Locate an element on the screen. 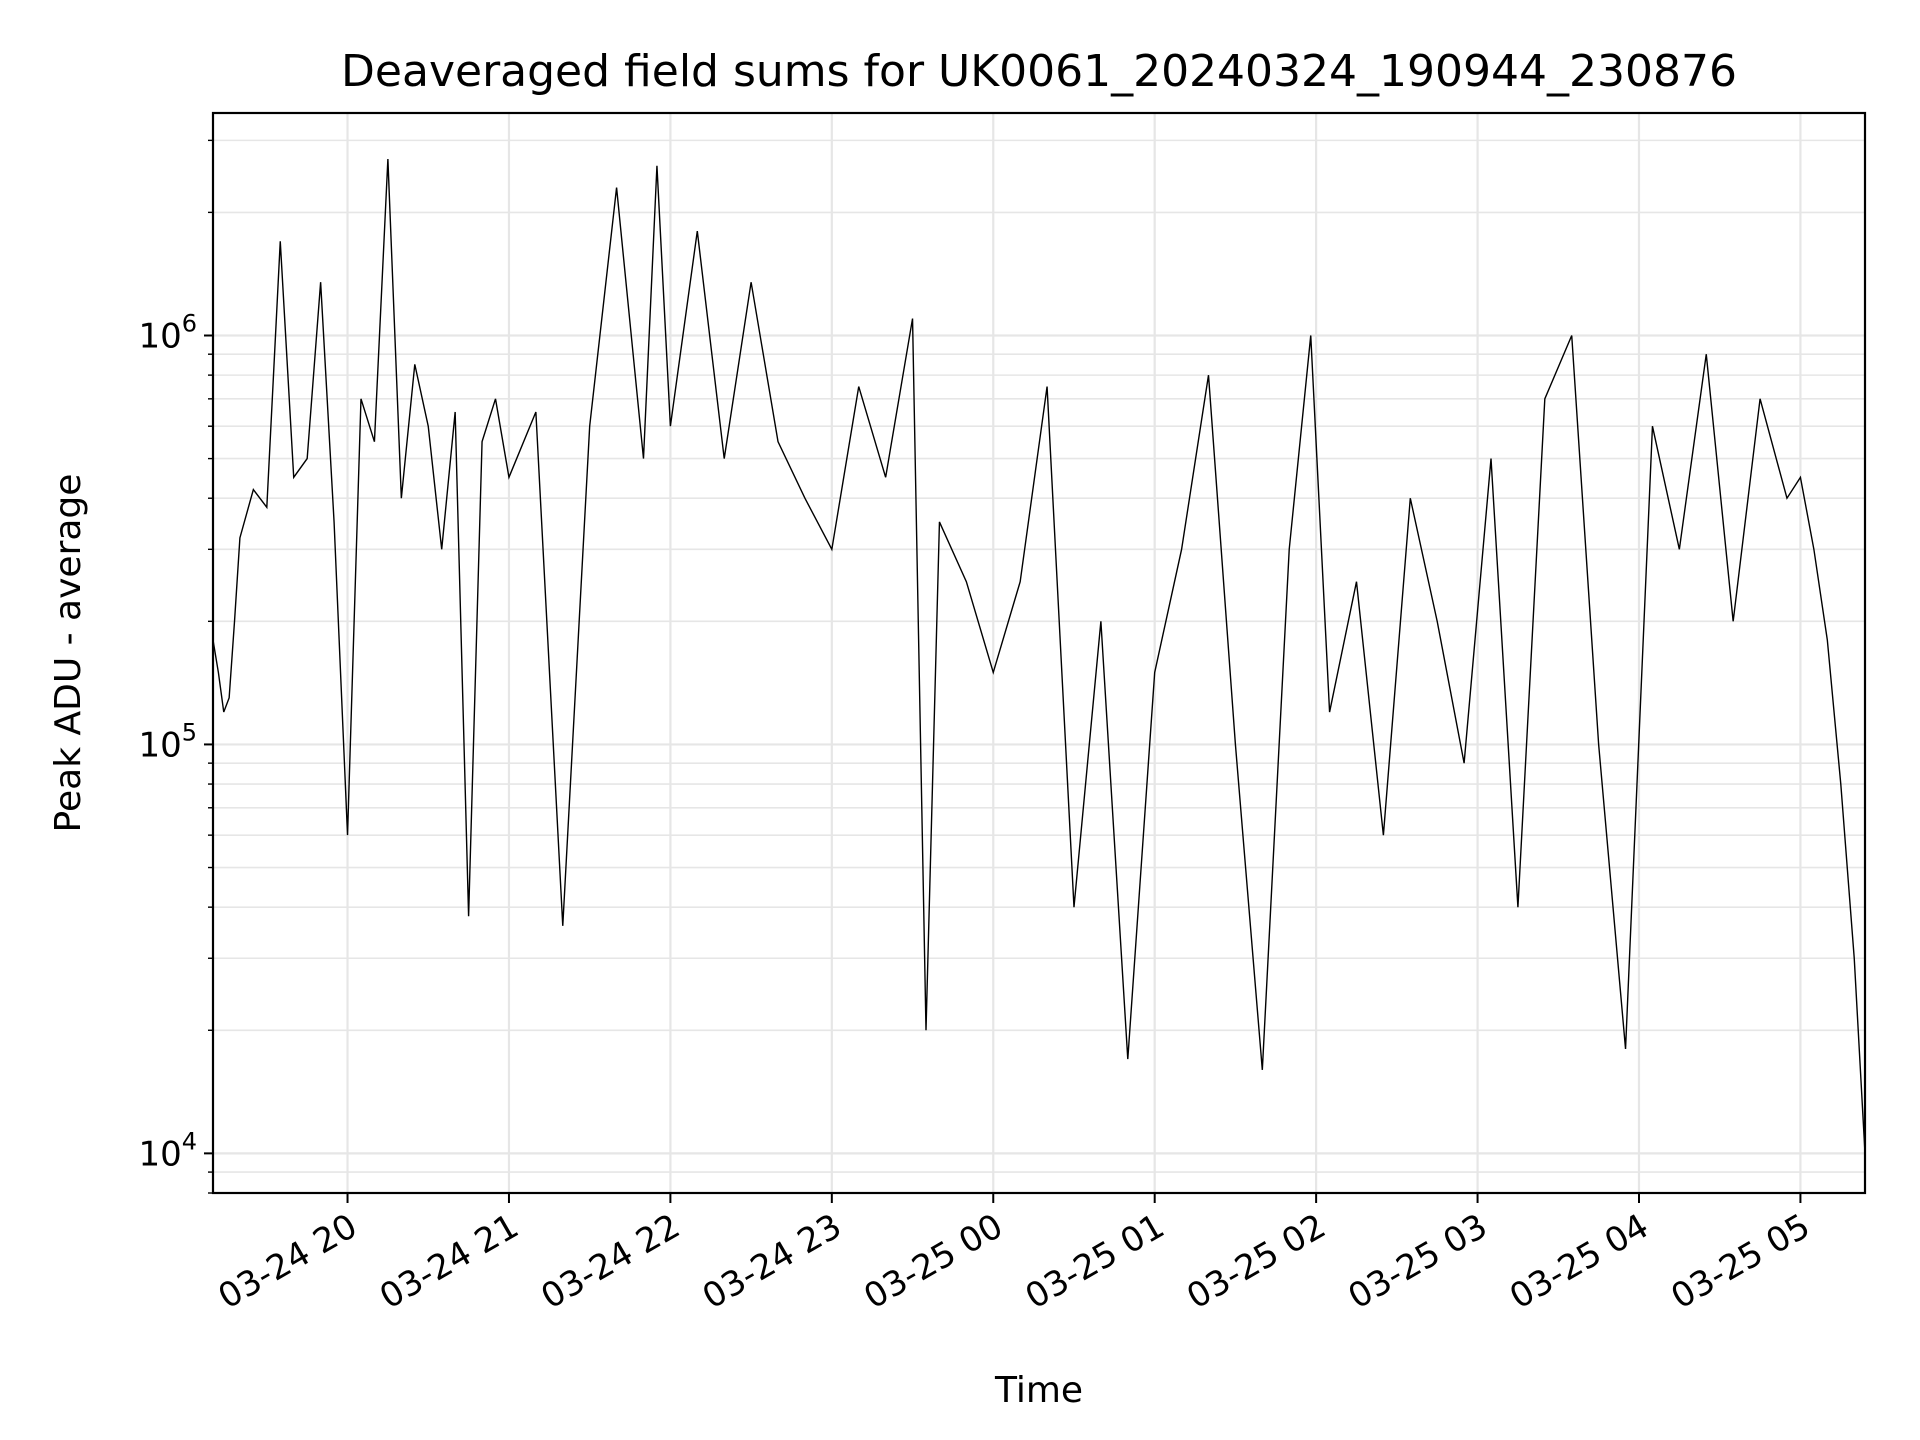 This screenshot has height=1440, width=1920. y-tick-label: 10⁵ is located at coordinates (167, 741).